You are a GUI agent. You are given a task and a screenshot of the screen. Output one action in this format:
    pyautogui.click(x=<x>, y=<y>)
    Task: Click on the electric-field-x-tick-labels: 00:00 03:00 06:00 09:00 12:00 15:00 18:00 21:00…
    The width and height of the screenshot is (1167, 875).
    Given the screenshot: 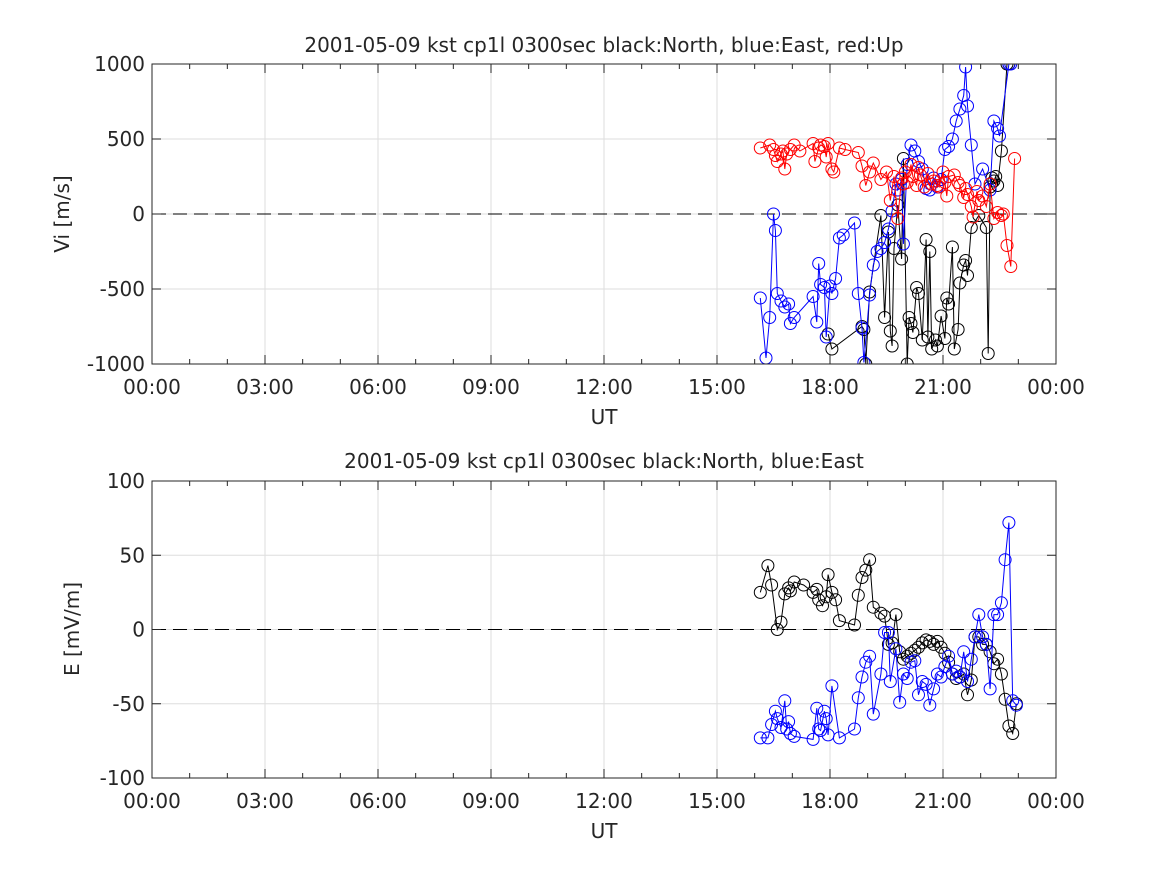 What is the action you would take?
    pyautogui.click(x=604, y=801)
    